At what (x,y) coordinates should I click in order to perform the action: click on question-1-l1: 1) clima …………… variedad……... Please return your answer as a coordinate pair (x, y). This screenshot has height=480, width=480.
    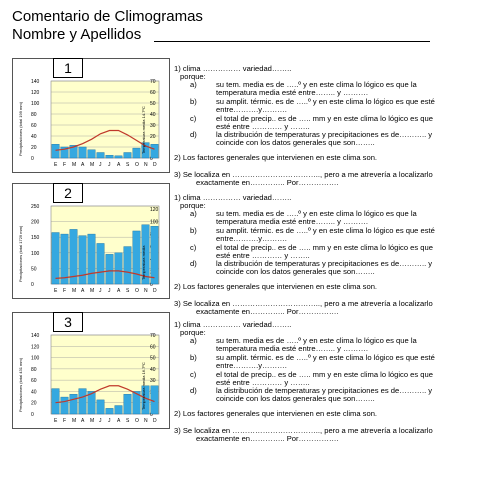
    Looking at the image, I should click on (233, 68).